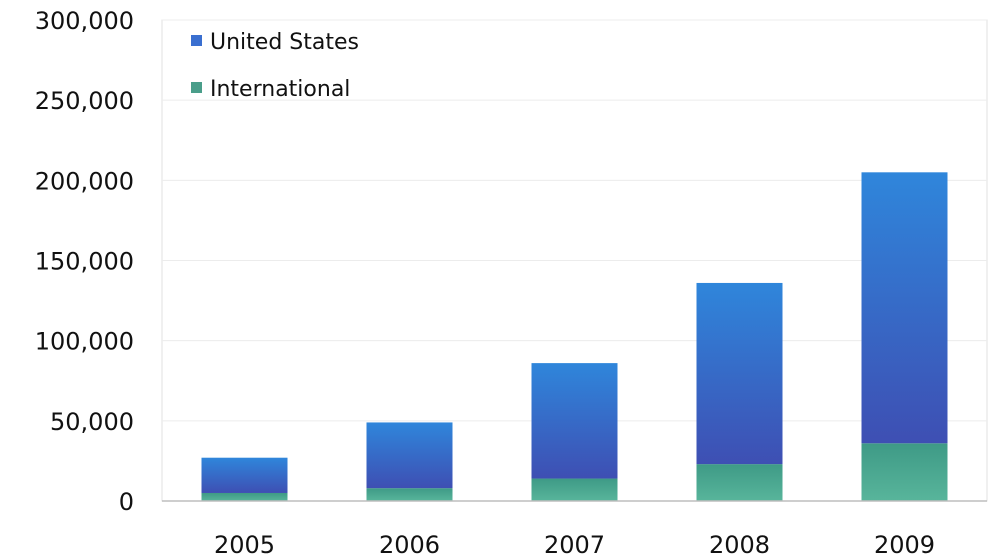  Describe the element at coordinates (196, 40) in the screenshot. I see `legend-swatch-united-states` at that location.